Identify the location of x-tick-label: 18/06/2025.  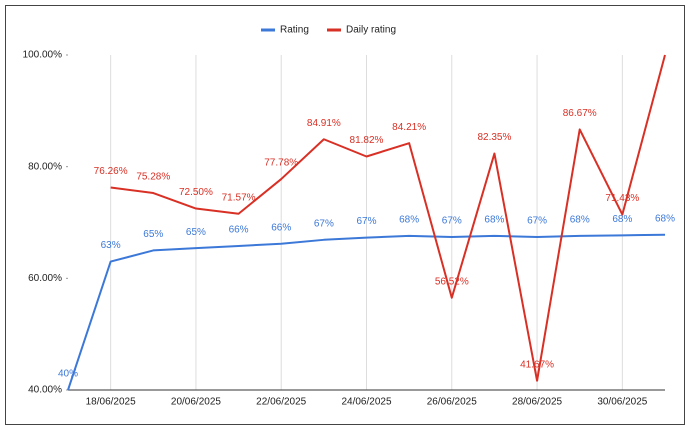
(111, 402).